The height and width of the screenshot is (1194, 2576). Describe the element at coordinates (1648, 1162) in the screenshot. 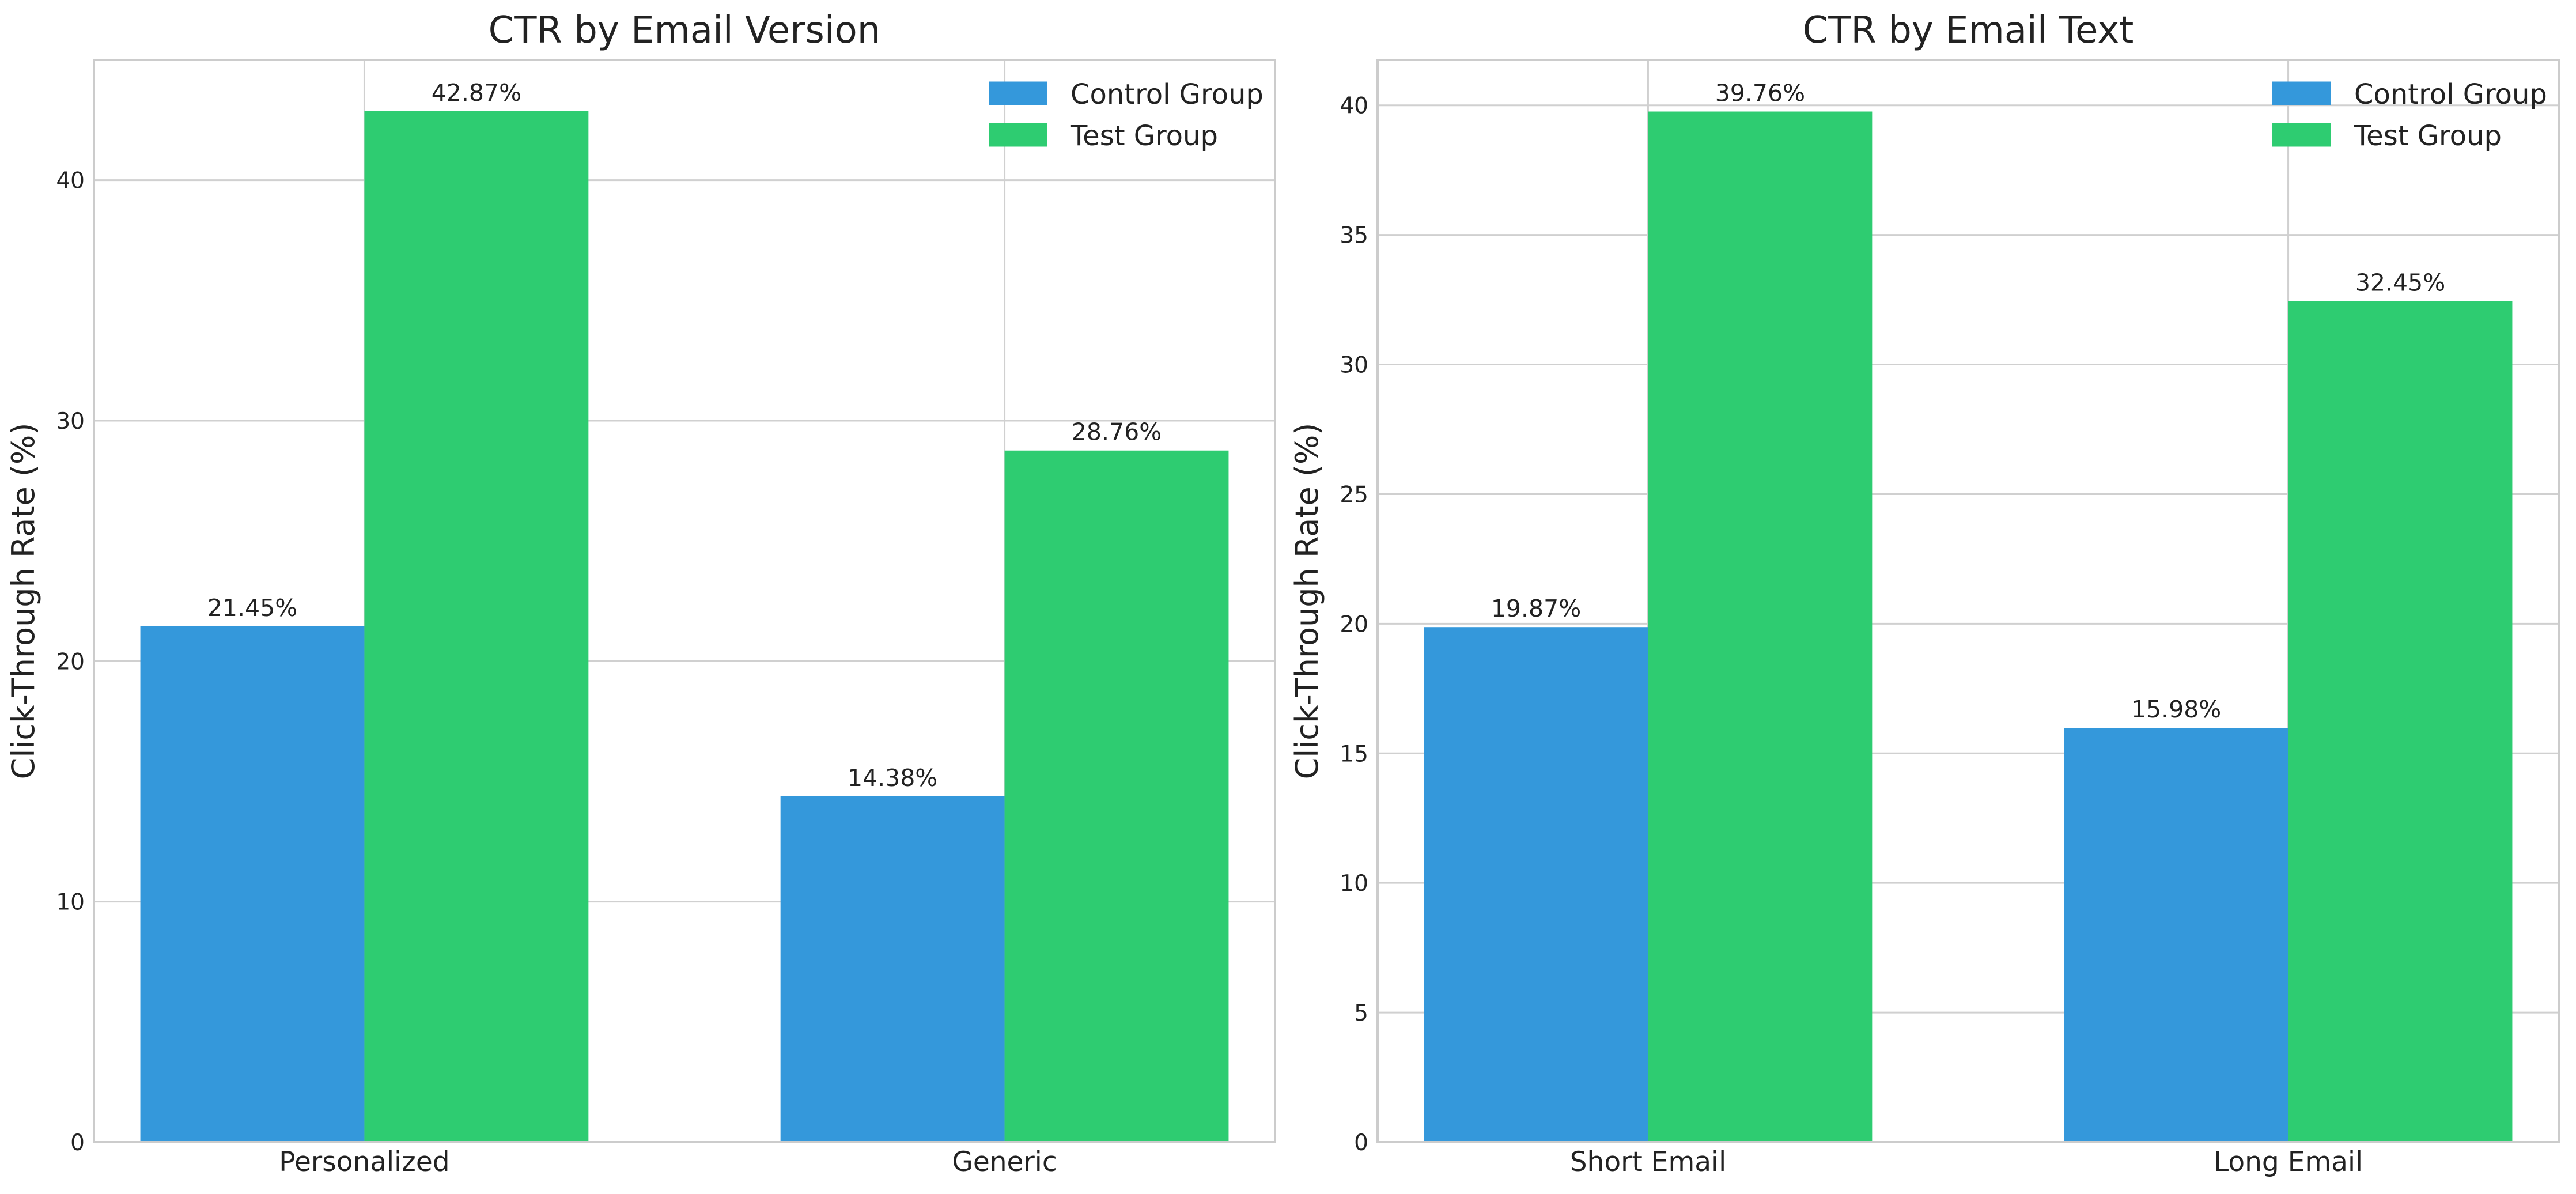

I see `x-tick-label: Short Email` at that location.